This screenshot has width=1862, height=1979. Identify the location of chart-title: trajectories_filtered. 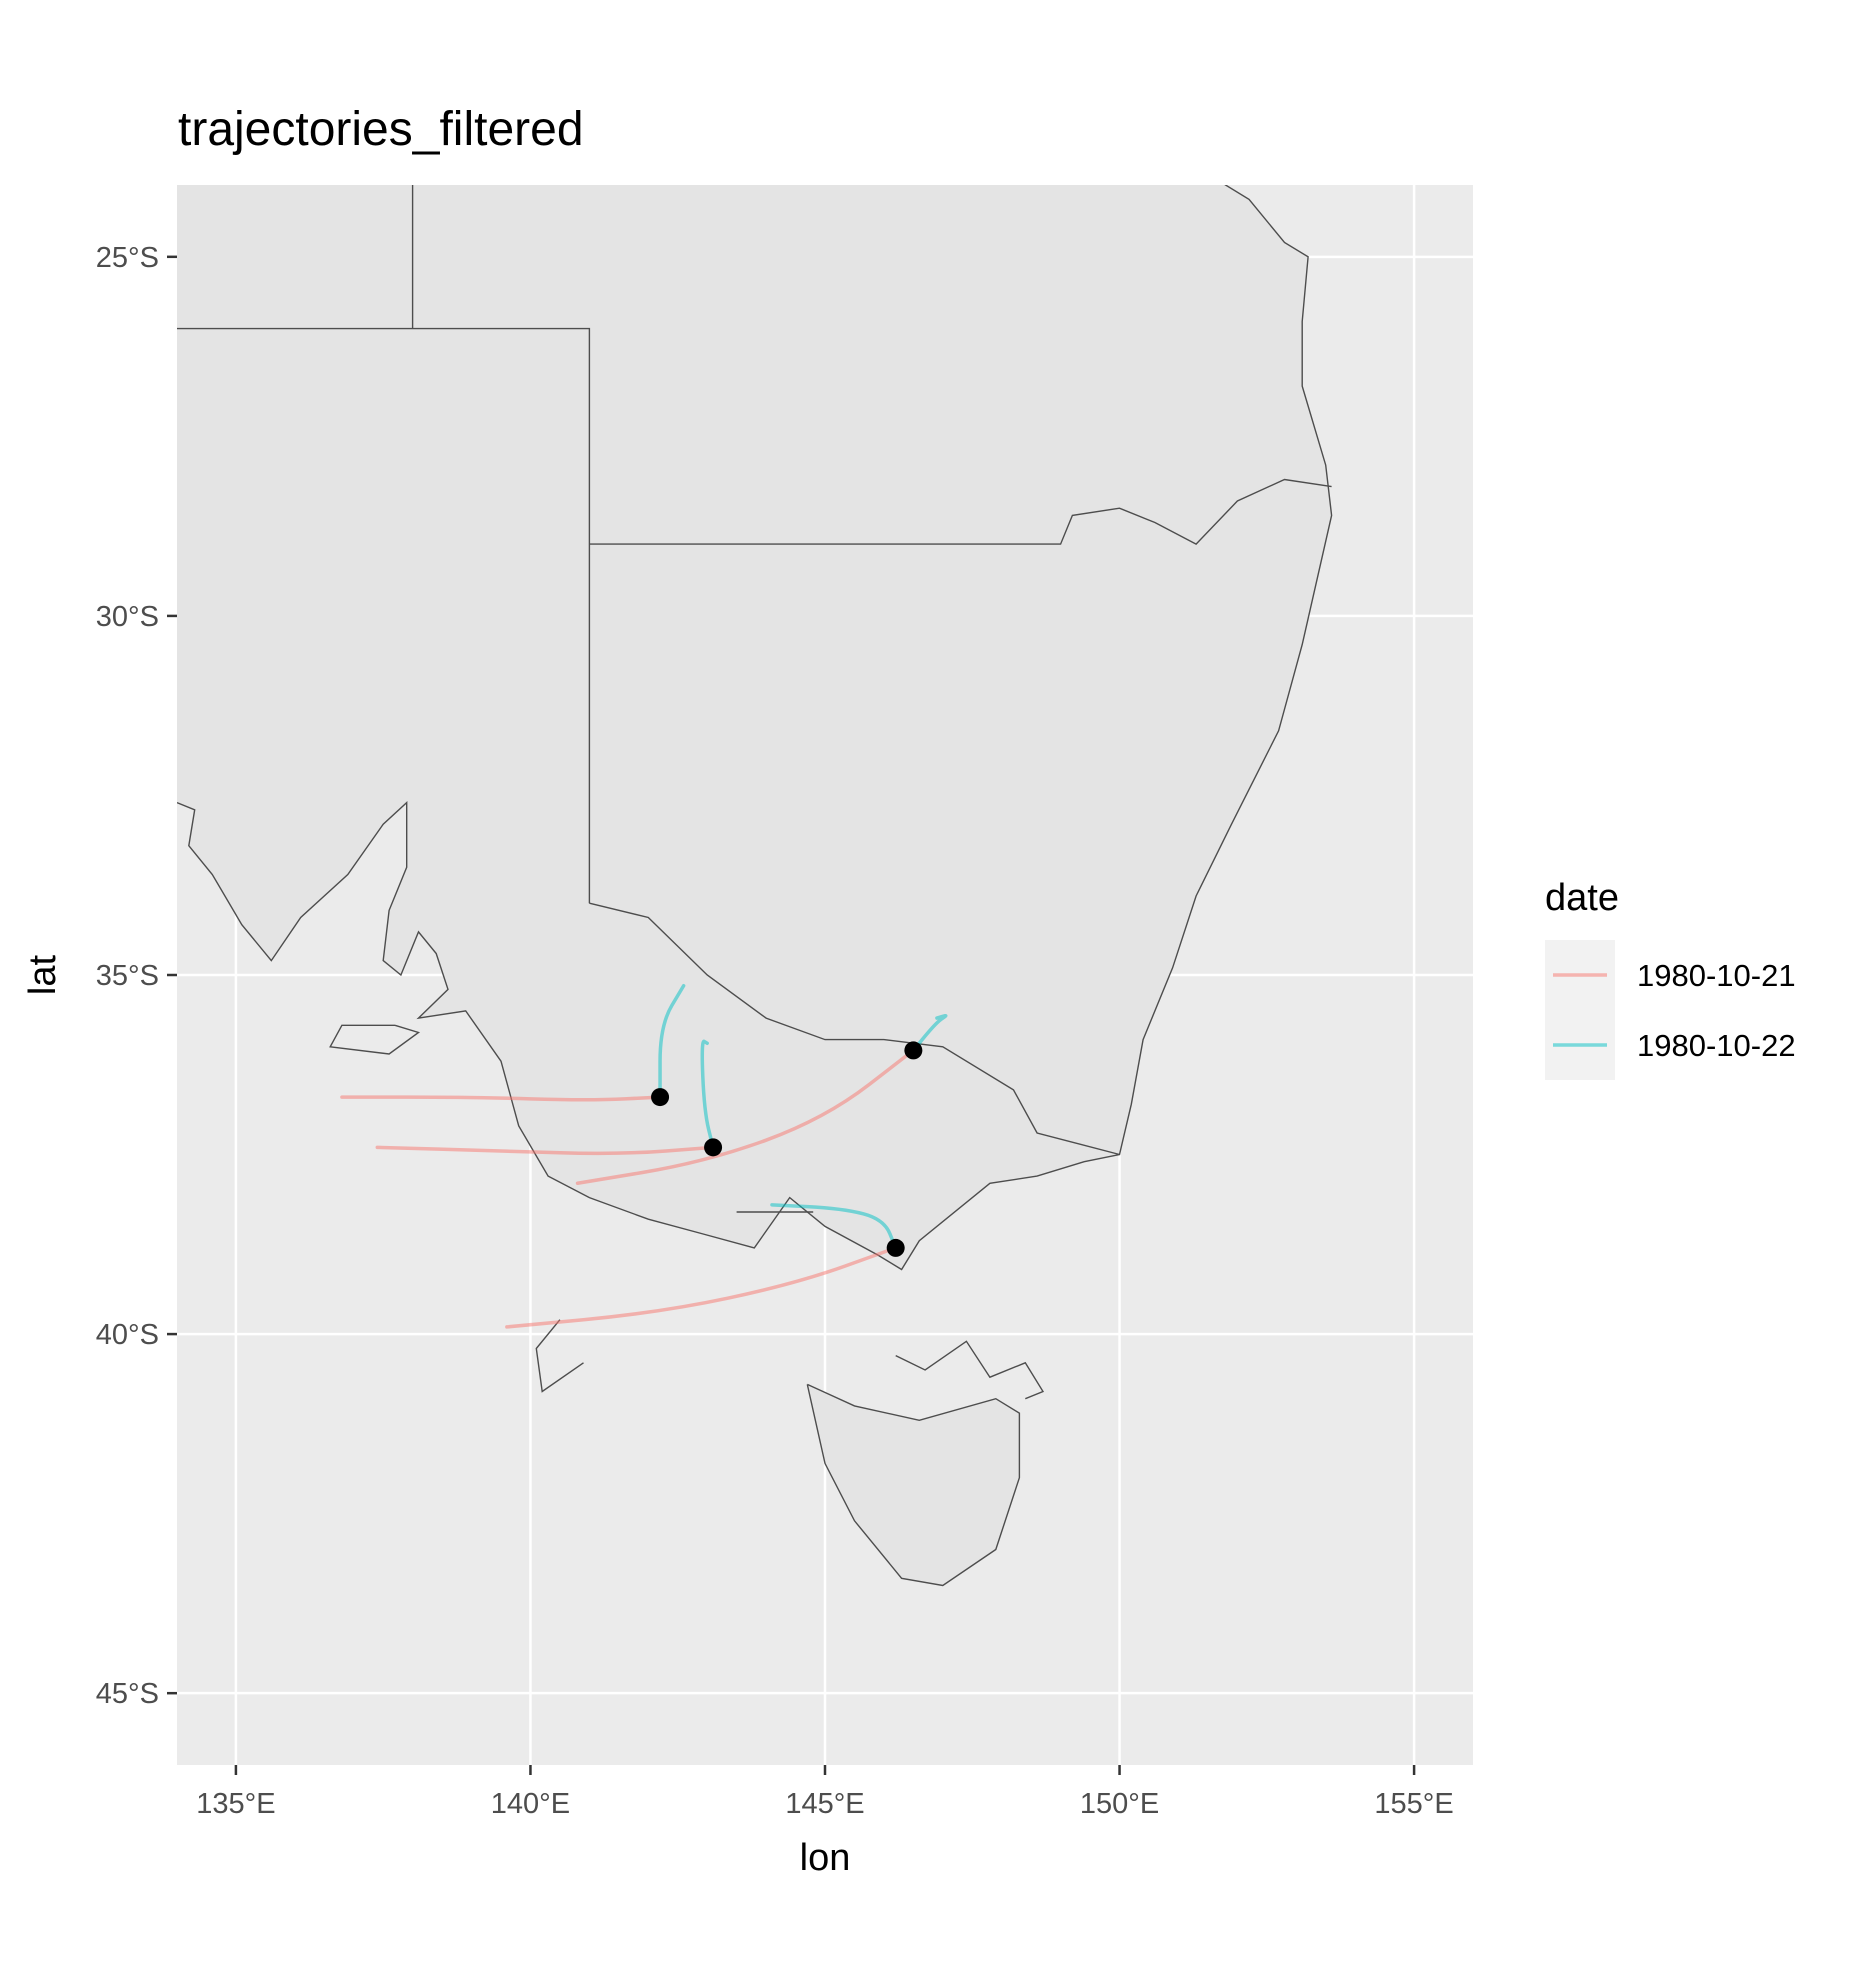
(381, 129).